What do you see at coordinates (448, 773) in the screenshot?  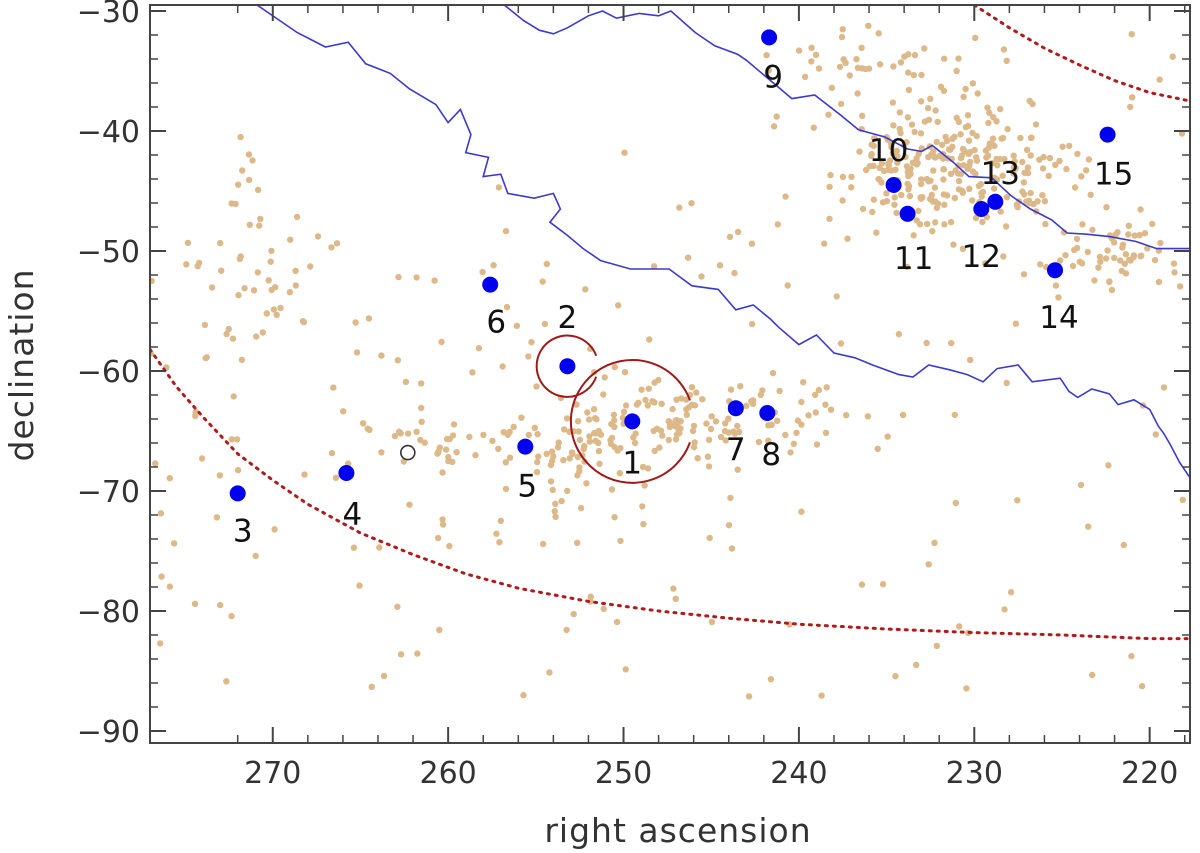 I see `x-tick-label: 260` at bounding box center [448, 773].